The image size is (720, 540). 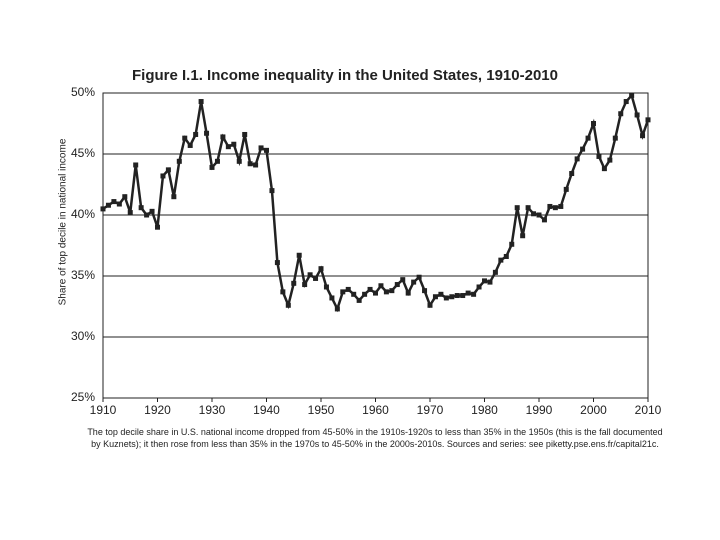 I want to click on x-tick-label: 1930, so click(x=212, y=410).